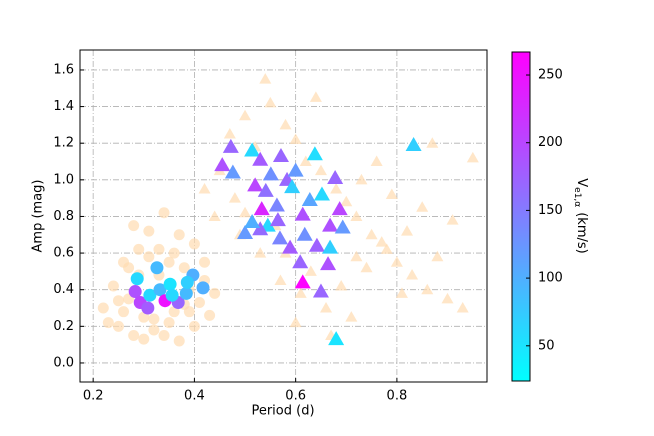  Describe the element at coordinates (63, 106) in the screenshot. I see `y-tick-label: 1.4` at that location.